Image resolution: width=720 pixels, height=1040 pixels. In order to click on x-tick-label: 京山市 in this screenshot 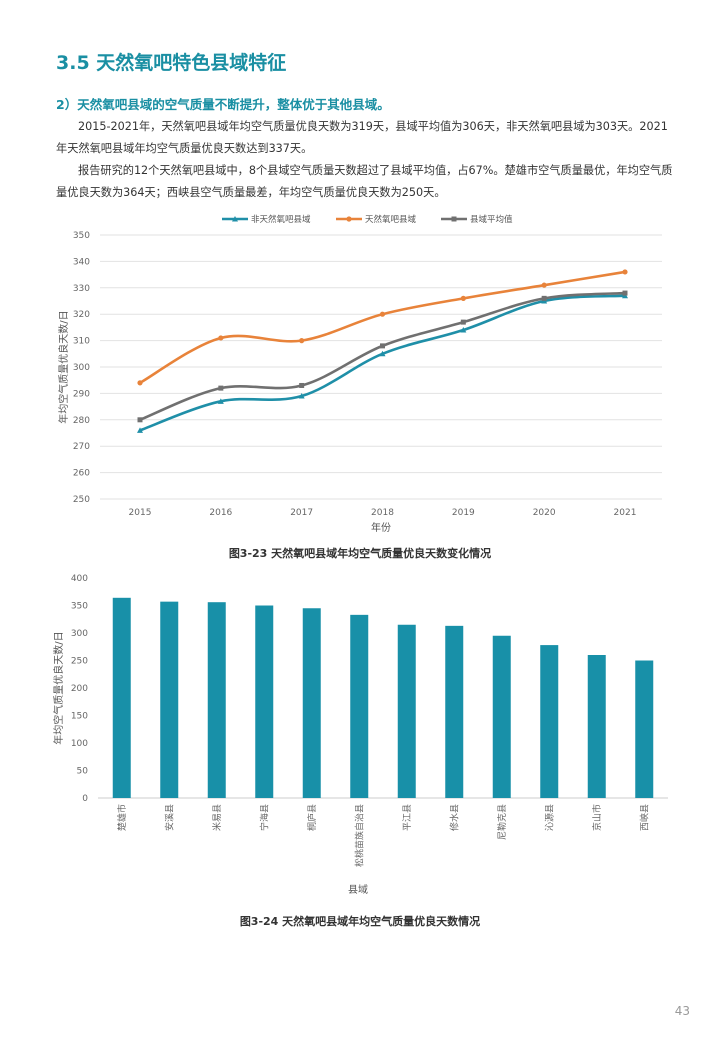, I will do `click(597, 817)`.